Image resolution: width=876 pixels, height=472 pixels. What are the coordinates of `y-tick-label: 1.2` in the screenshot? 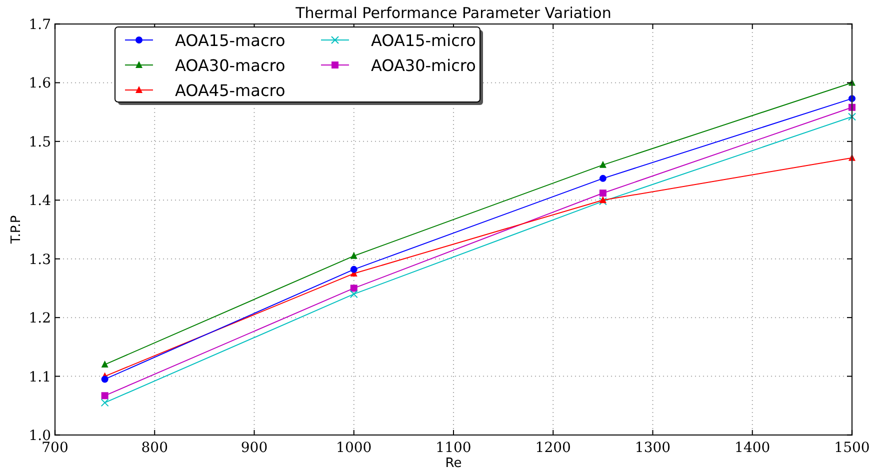 It's located at (39, 318).